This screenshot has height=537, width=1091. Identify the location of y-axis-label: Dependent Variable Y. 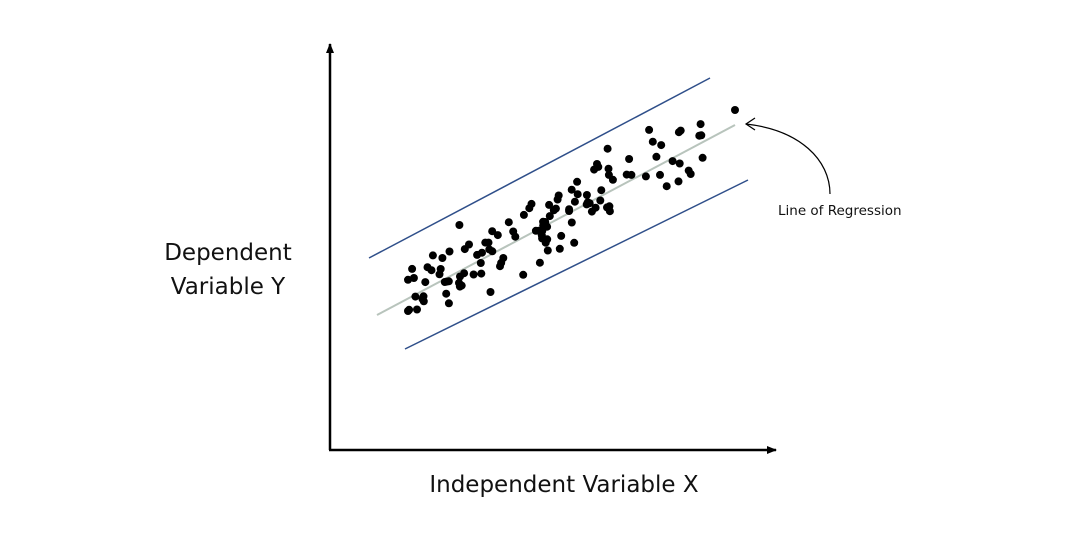
(228, 270).